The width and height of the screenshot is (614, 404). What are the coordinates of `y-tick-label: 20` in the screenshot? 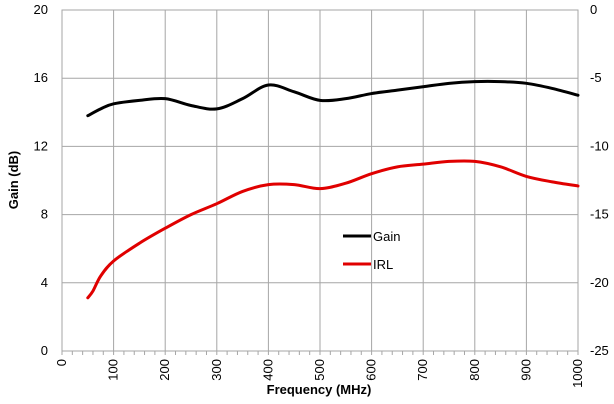 It's located at (41, 9).